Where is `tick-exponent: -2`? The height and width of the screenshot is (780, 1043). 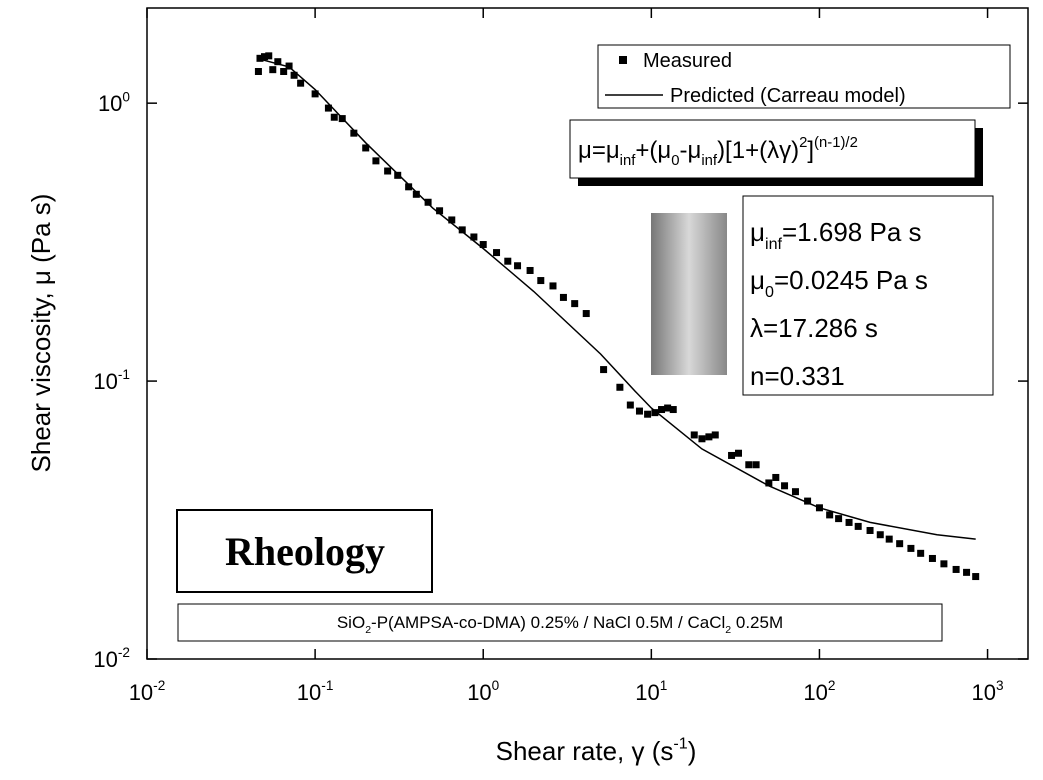 tick-exponent: -2 is located at coordinates (159, 685).